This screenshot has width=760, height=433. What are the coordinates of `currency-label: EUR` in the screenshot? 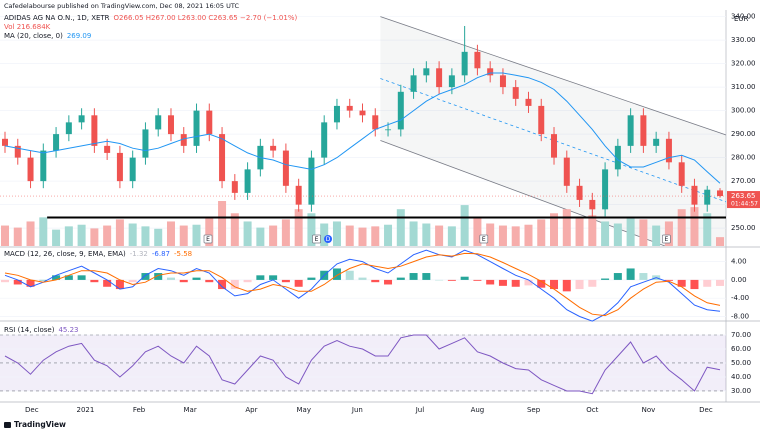 It's located at (741, 19).